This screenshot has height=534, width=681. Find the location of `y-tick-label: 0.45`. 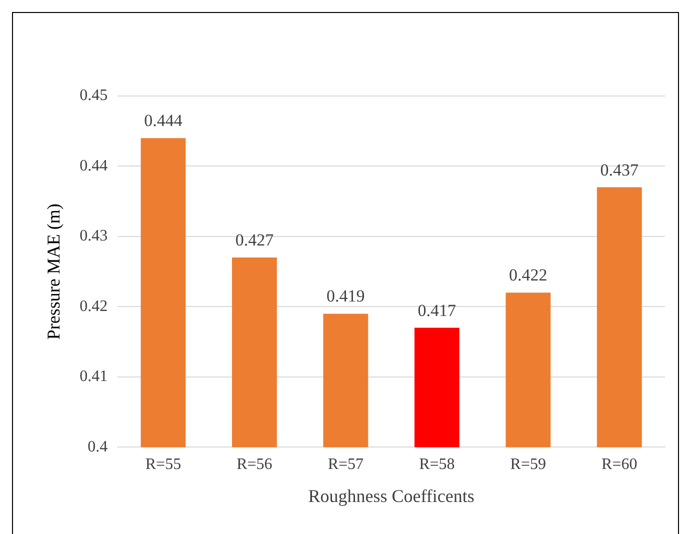

y-tick-label: 0.45 is located at coordinates (94, 95).